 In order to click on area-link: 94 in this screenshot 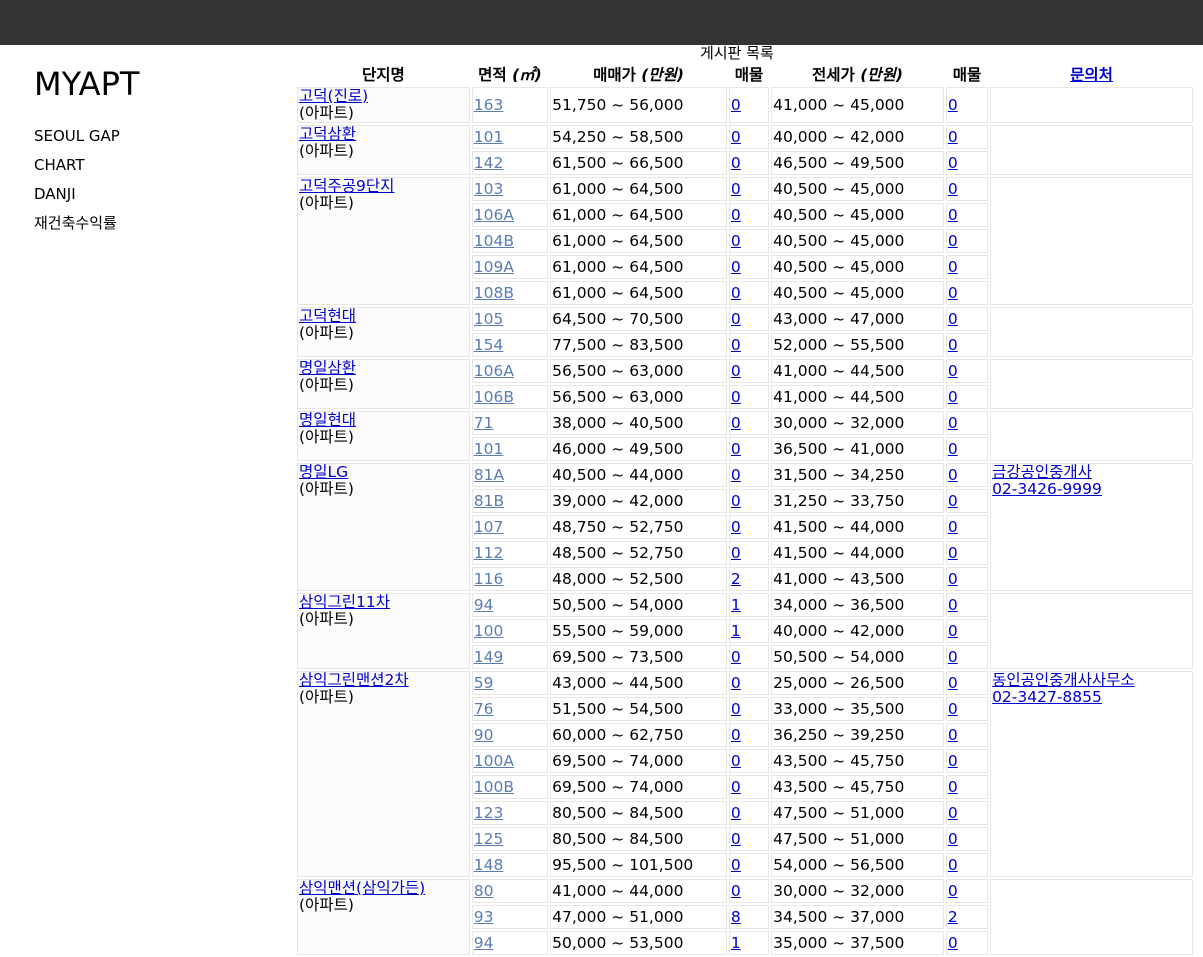, I will do `click(483, 943)`.